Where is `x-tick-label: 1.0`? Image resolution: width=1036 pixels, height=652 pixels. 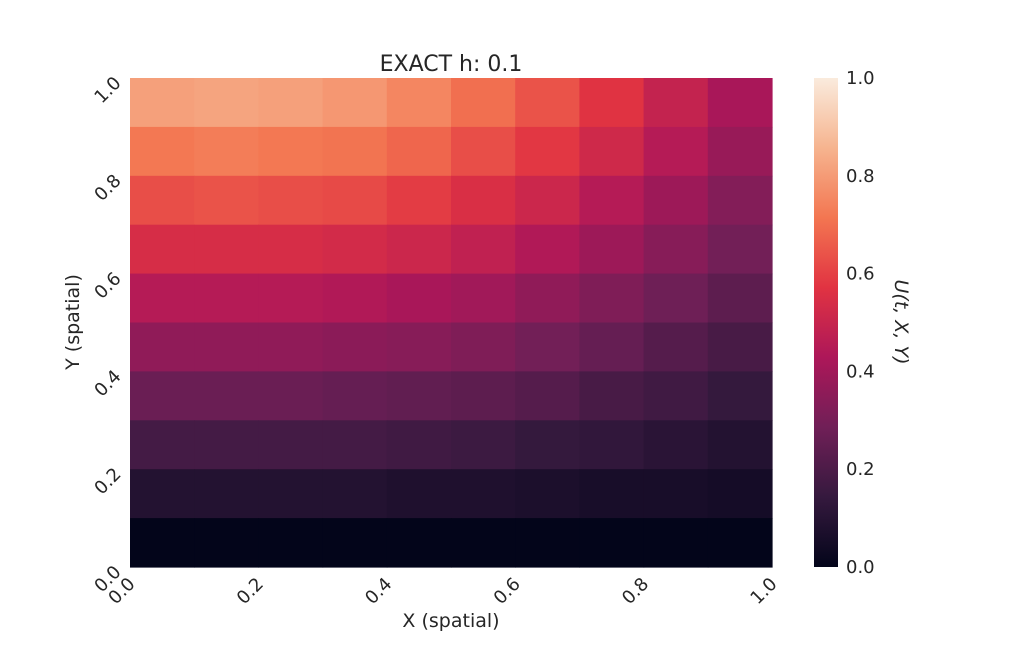 x-tick-label: 1.0 is located at coordinates (763, 591).